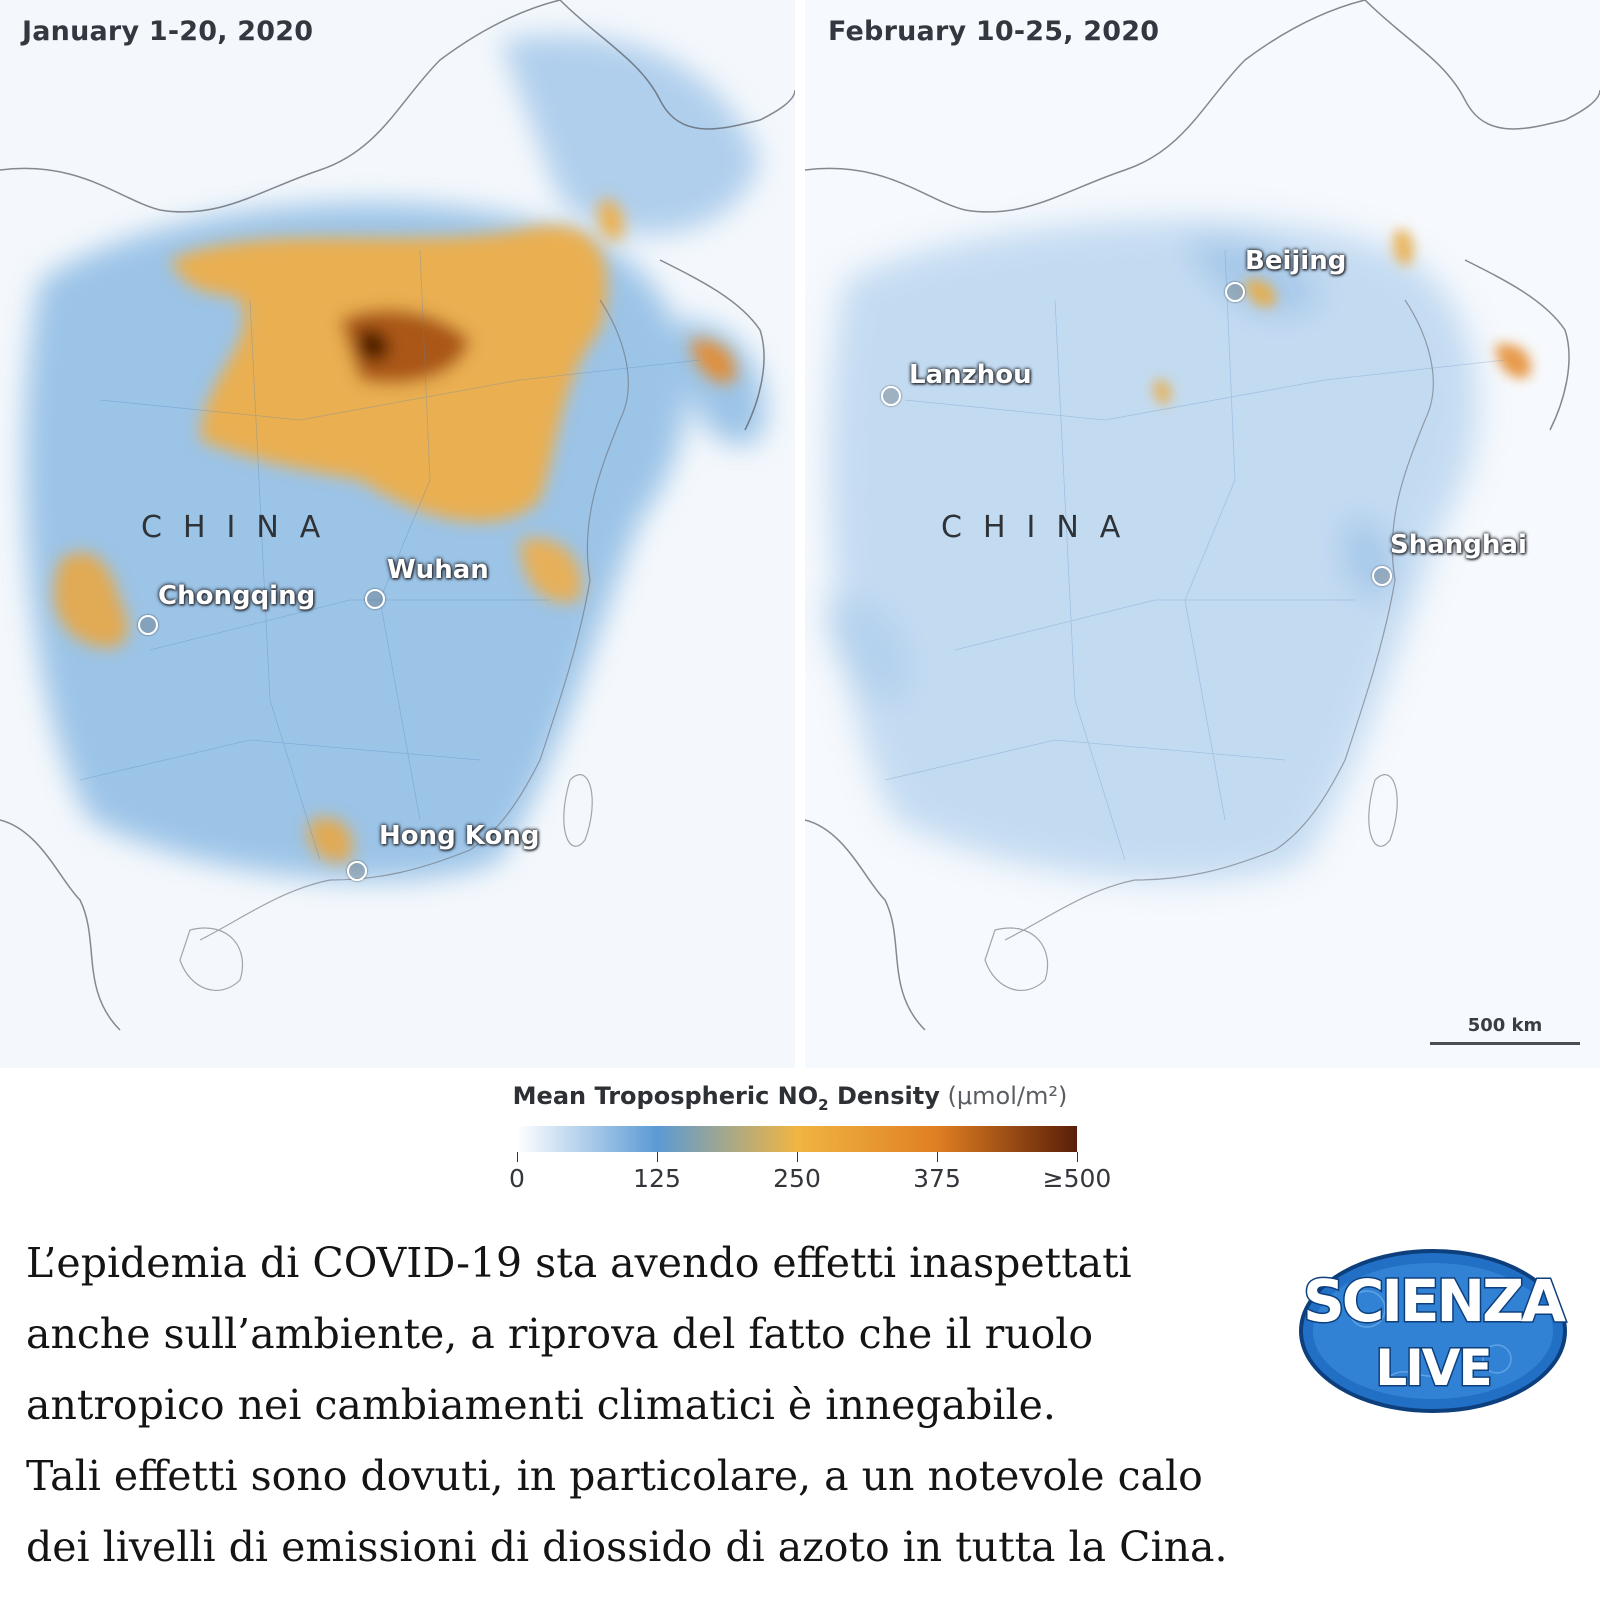 This screenshot has height=1599, width=1600. I want to click on scale-bar: 500 km, so click(1505, 1030).